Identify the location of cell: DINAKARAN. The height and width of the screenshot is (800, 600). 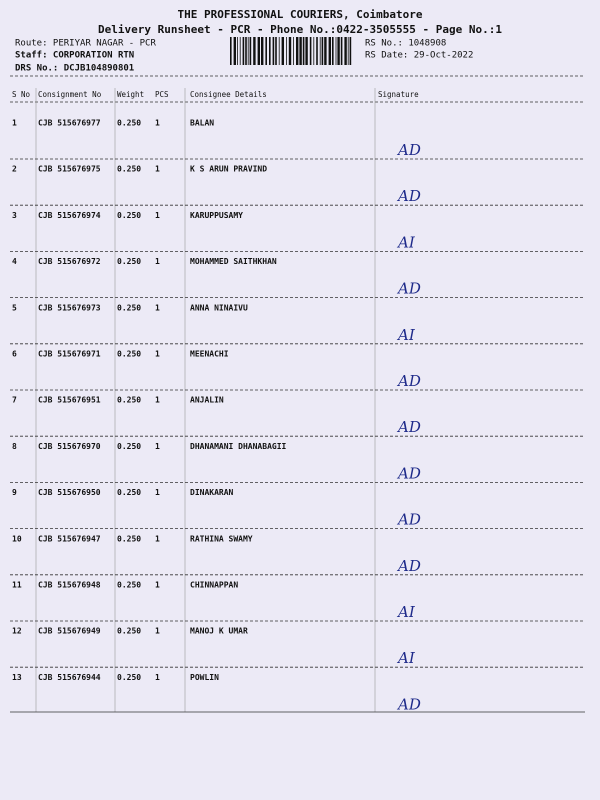
(212, 492).